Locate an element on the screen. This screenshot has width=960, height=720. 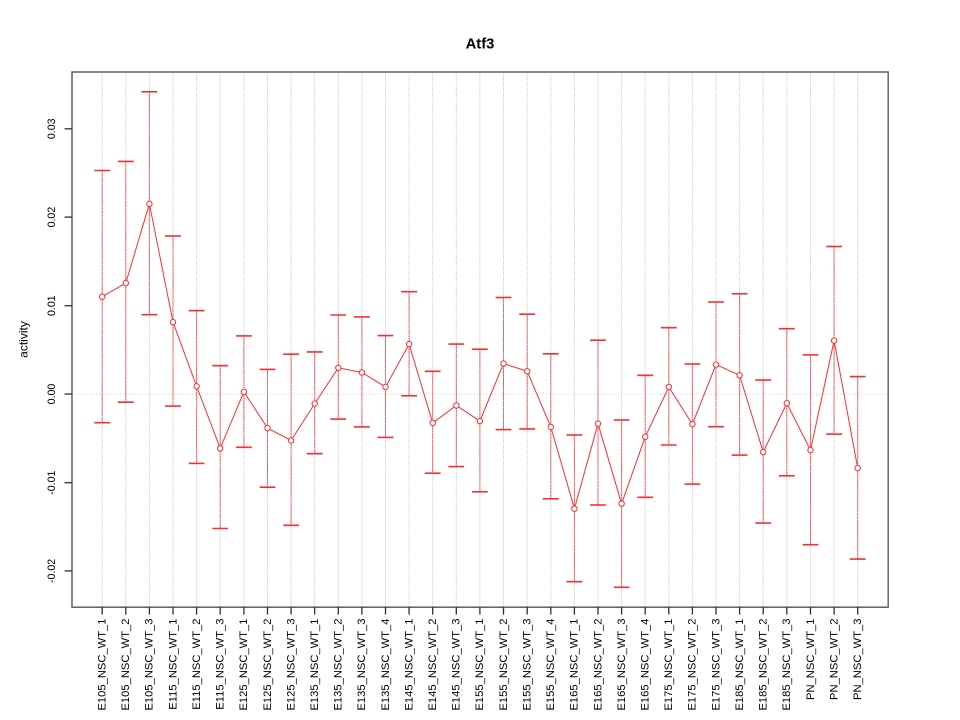
svg-text: E165_NSC_WT_2 is located at coordinates (598, 665).